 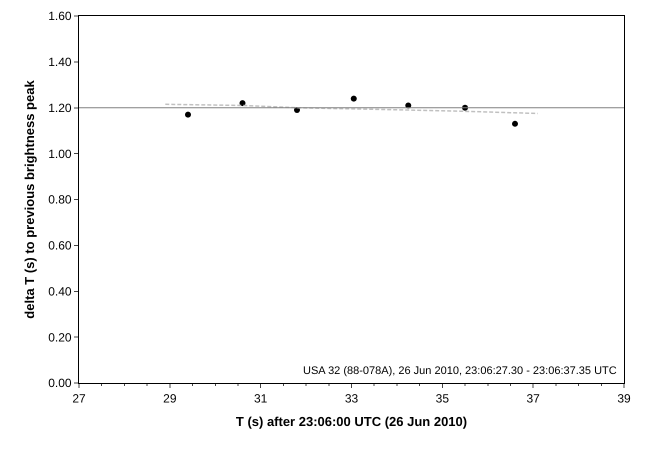 What do you see at coordinates (351, 398) in the screenshot?
I see `x-tick-label: 33` at bounding box center [351, 398].